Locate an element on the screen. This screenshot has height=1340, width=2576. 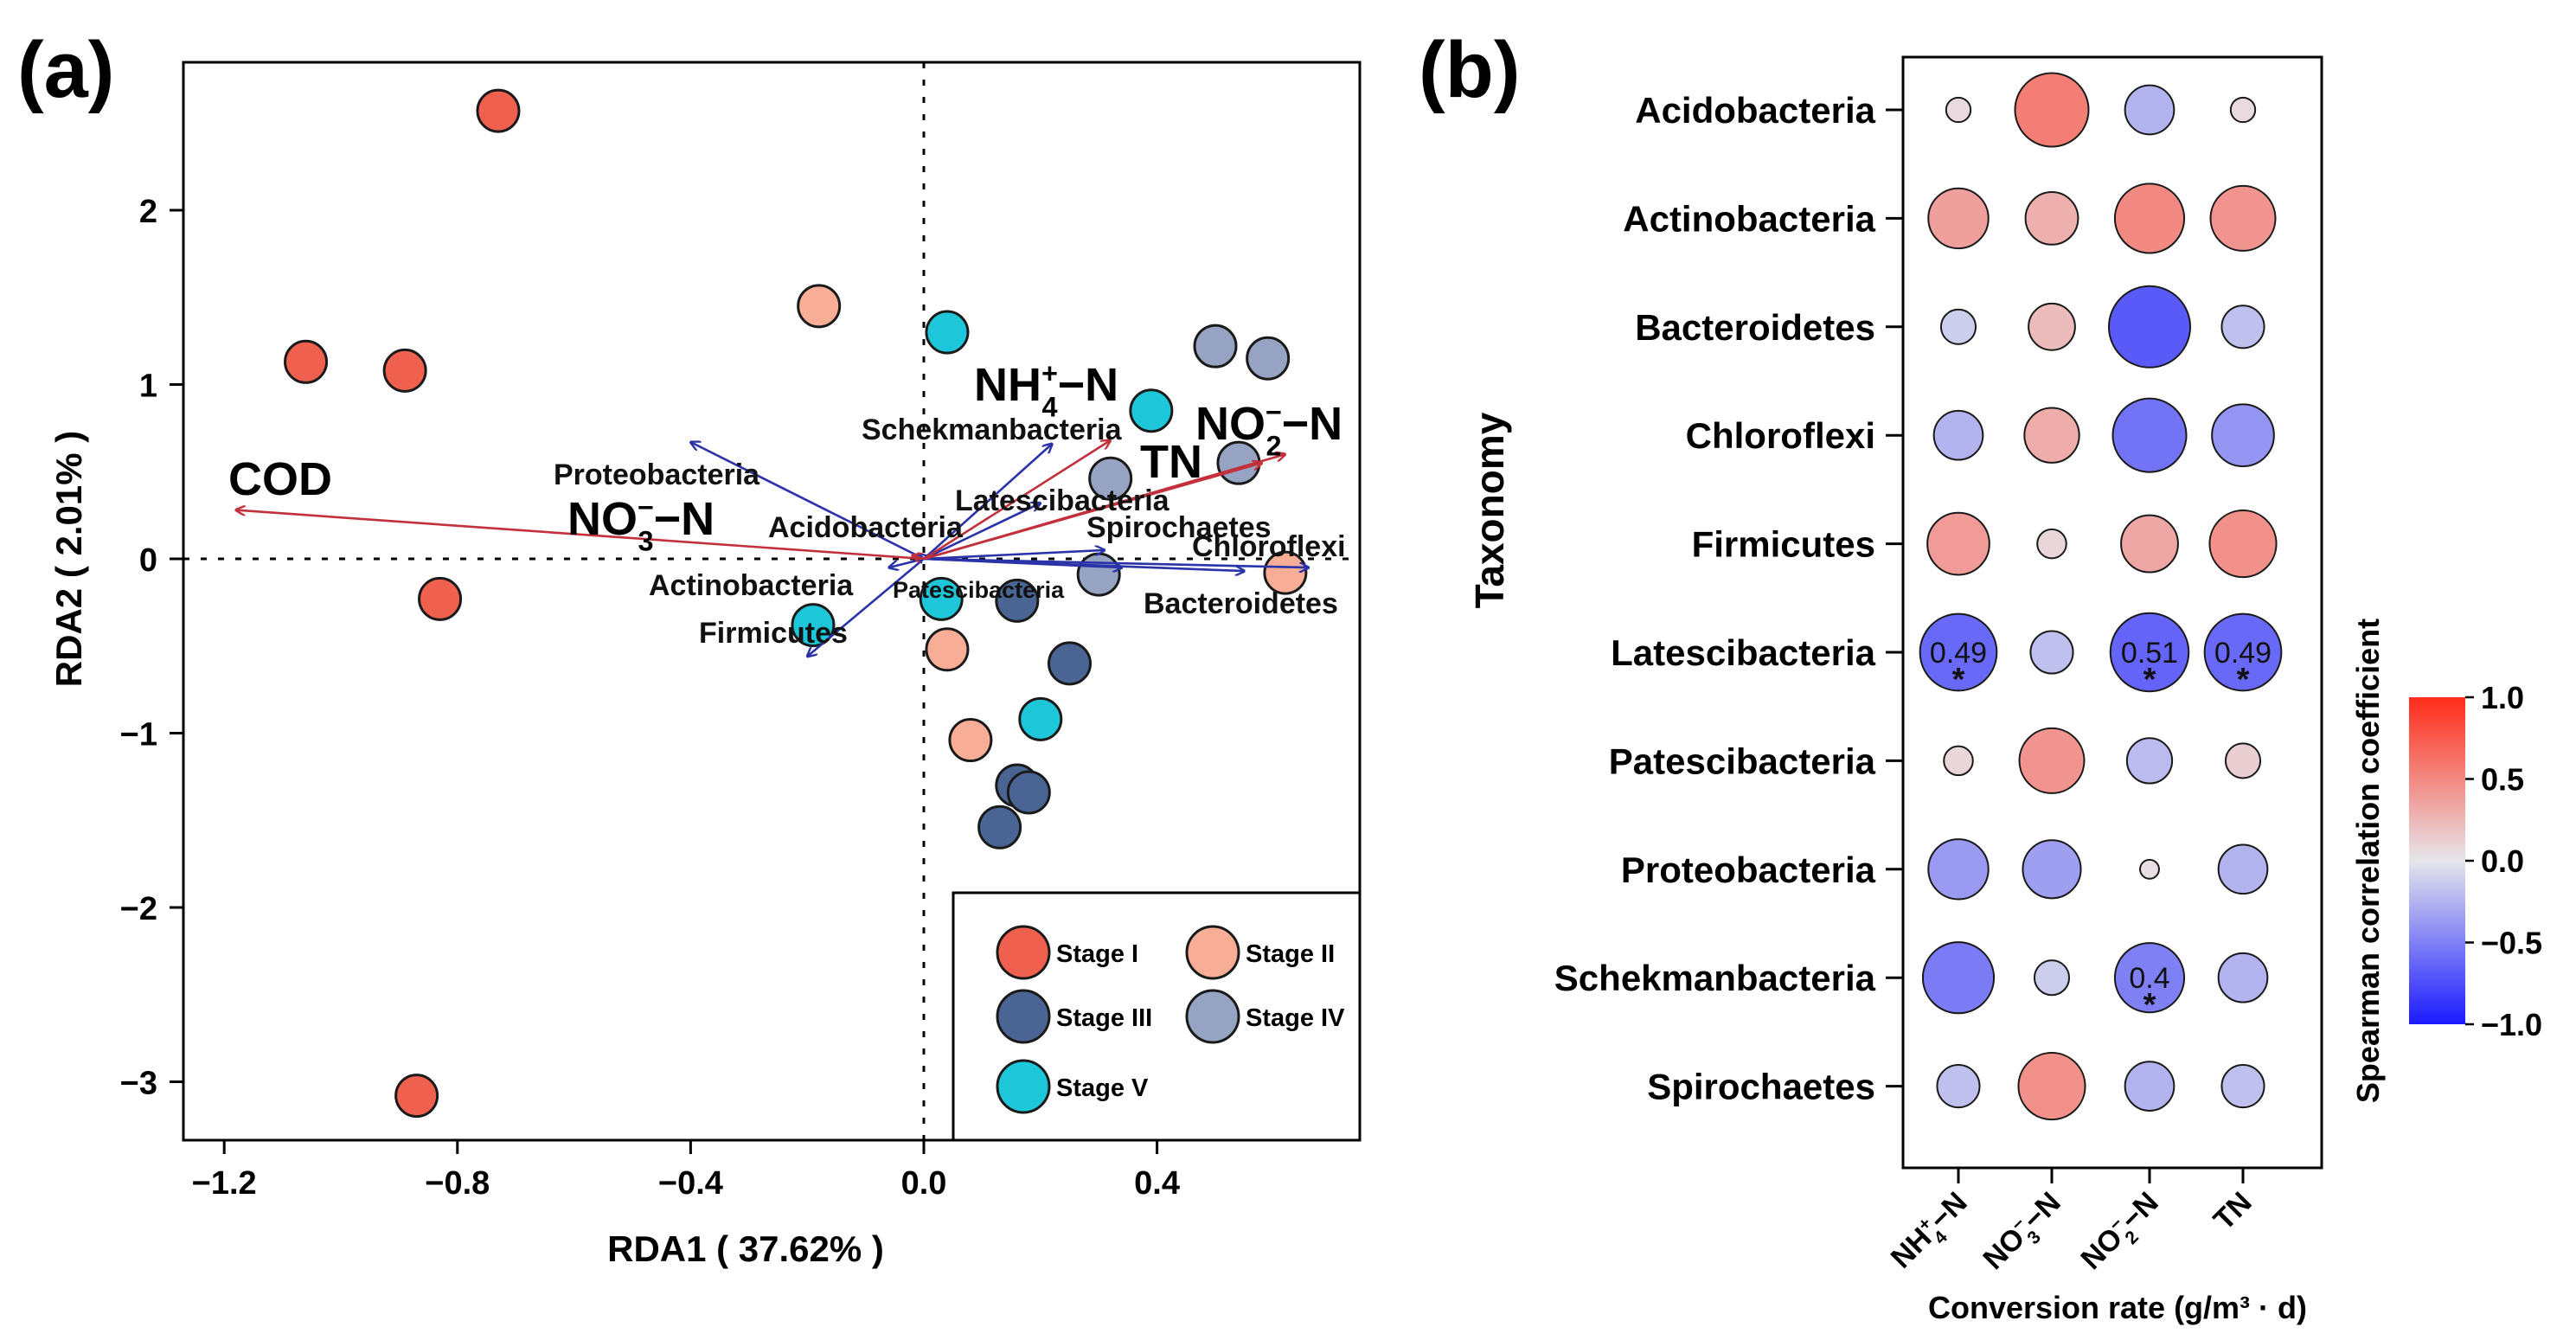
legend-swatch-stage-i is located at coordinates (1023, 952).